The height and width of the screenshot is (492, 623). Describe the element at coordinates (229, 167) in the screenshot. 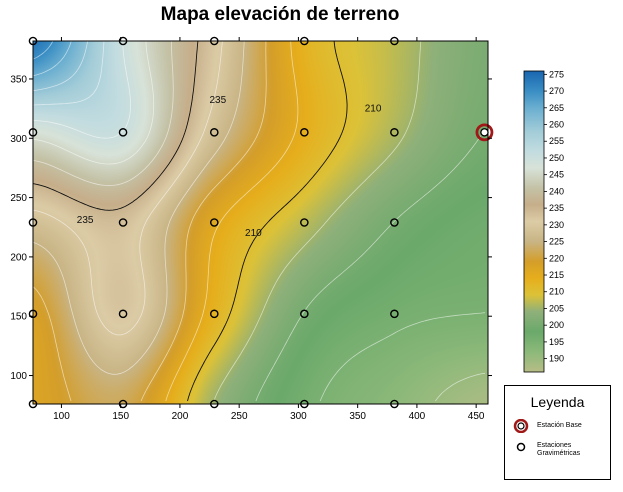

I see `contour-labels: 235 235 210 210` at that location.